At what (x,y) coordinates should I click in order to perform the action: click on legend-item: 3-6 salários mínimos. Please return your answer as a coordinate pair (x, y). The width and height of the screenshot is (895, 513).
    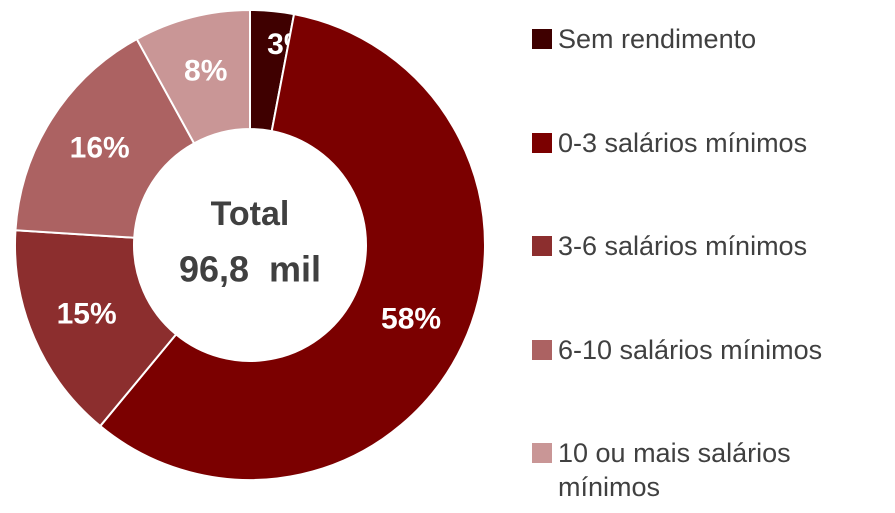
    Looking at the image, I should click on (697, 246).